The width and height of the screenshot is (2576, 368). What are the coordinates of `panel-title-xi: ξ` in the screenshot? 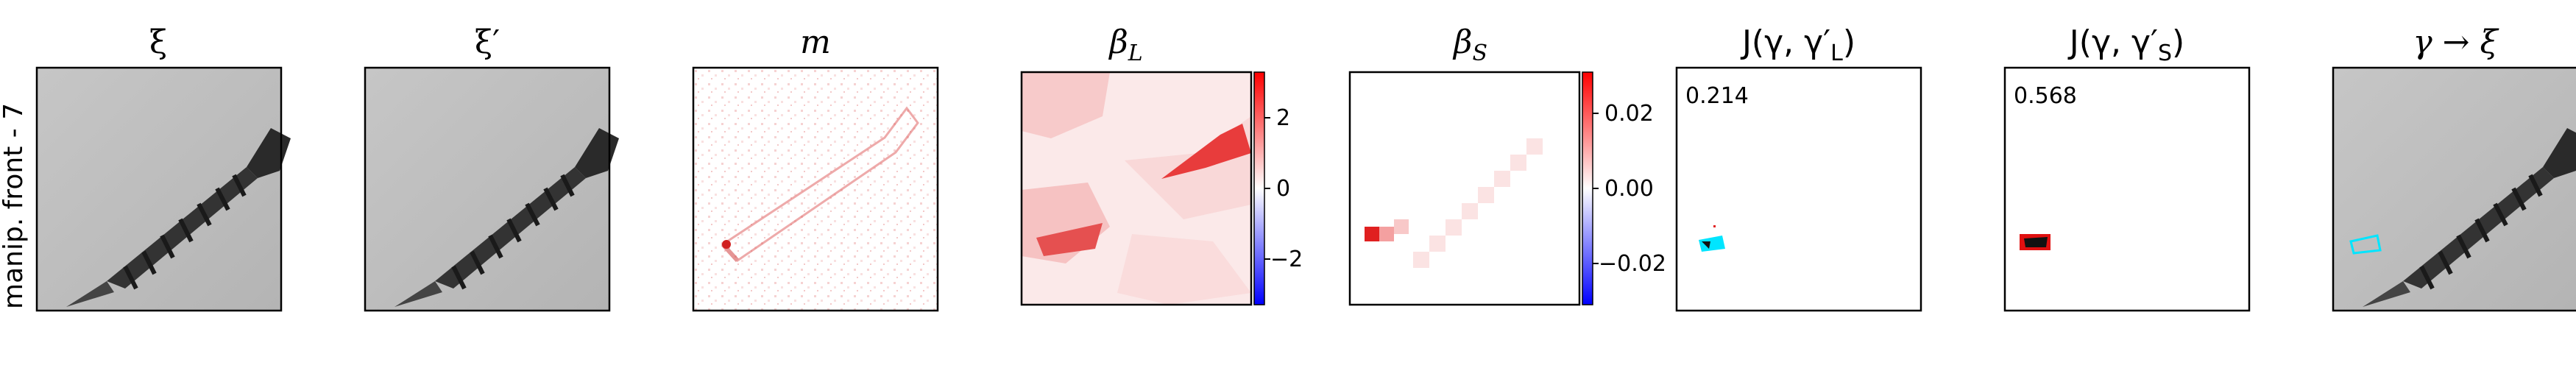 It's located at (158, 42).